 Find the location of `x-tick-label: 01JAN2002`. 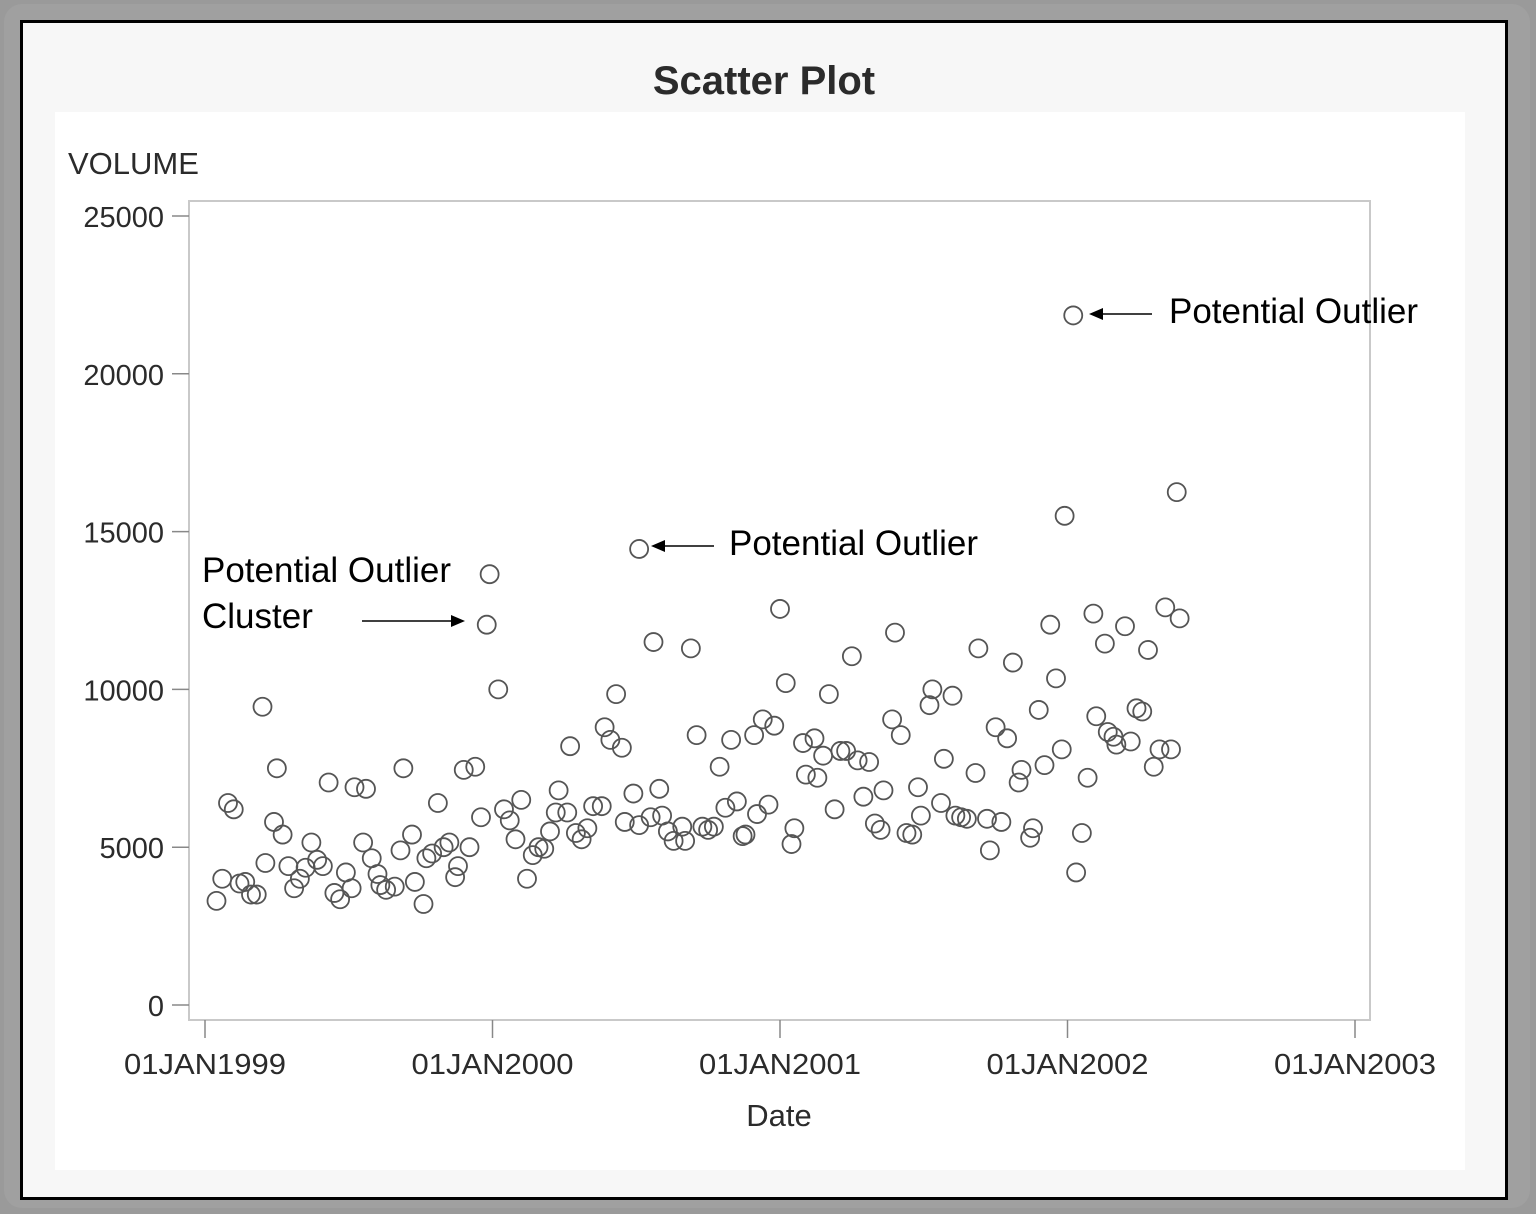

x-tick-label: 01JAN2002 is located at coordinates (1068, 1065).